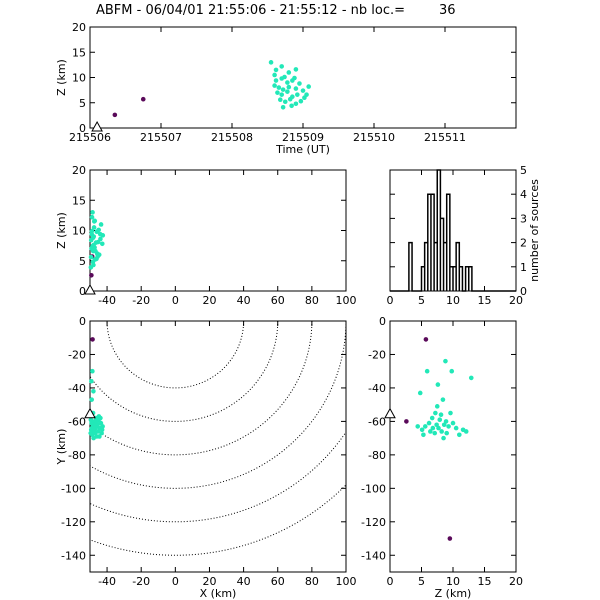 Image resolution: width=600 pixels, height=600 pixels. Describe the element at coordinates (373, 488) in the screenshot. I see `y-tick-label: -100` at that location.